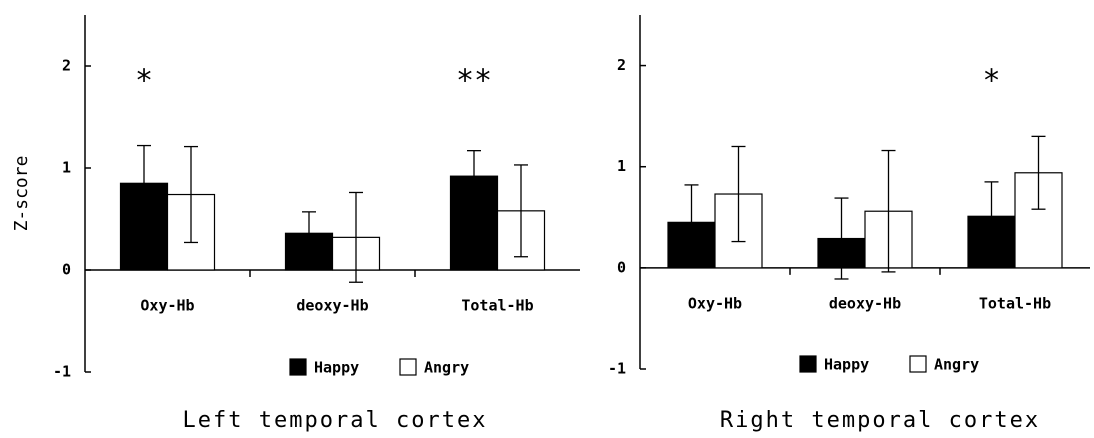  I want to click on annotation: **, so click(474, 81).